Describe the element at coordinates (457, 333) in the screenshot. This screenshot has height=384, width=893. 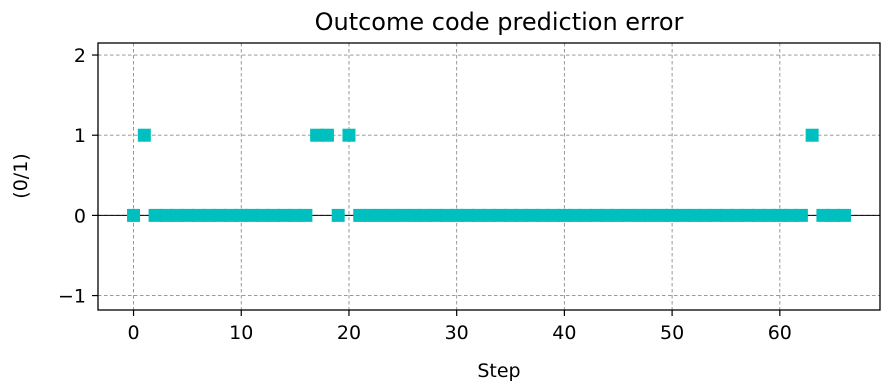
I see `x-tick-label: 30` at that location.